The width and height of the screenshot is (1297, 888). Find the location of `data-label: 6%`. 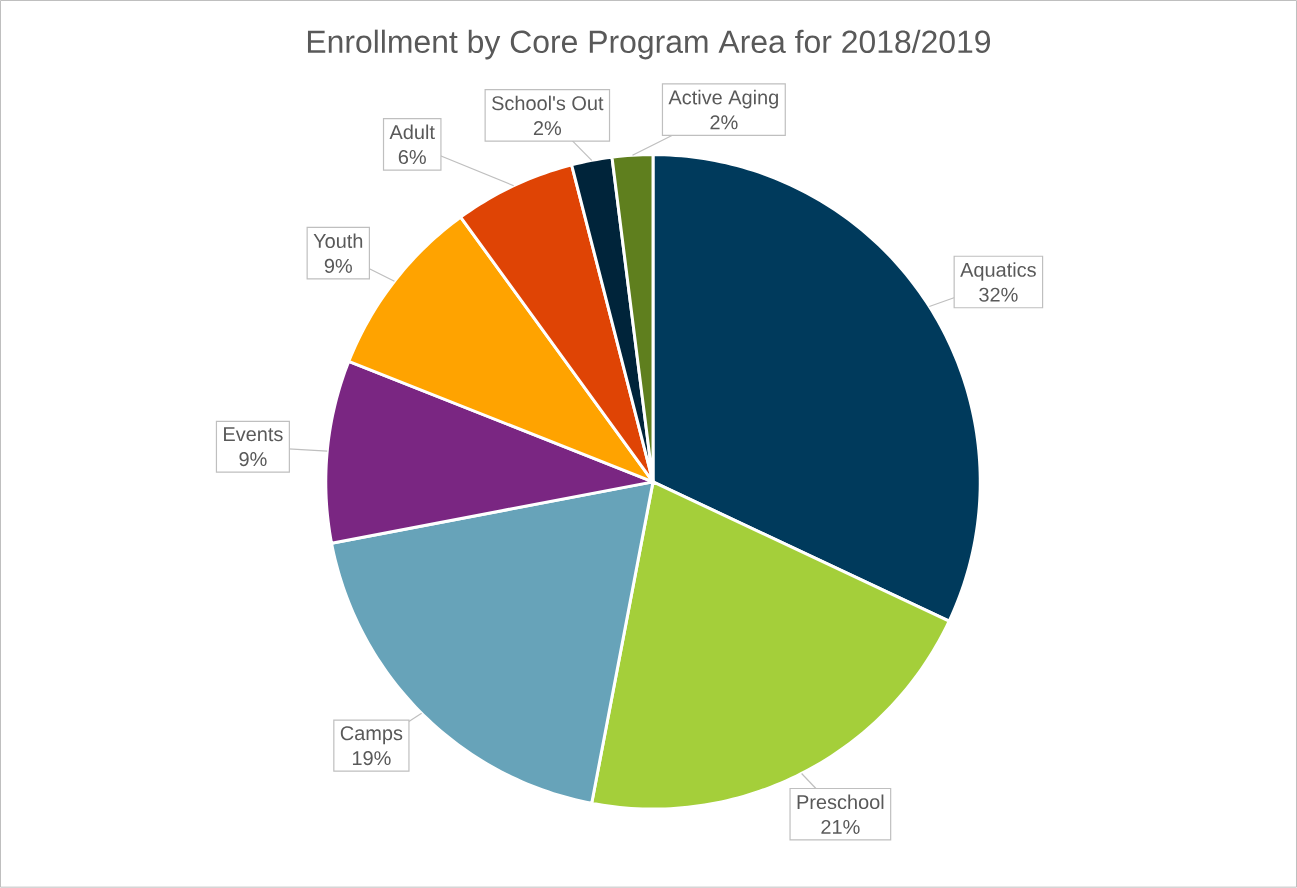

data-label: 6% is located at coordinates (412, 157).